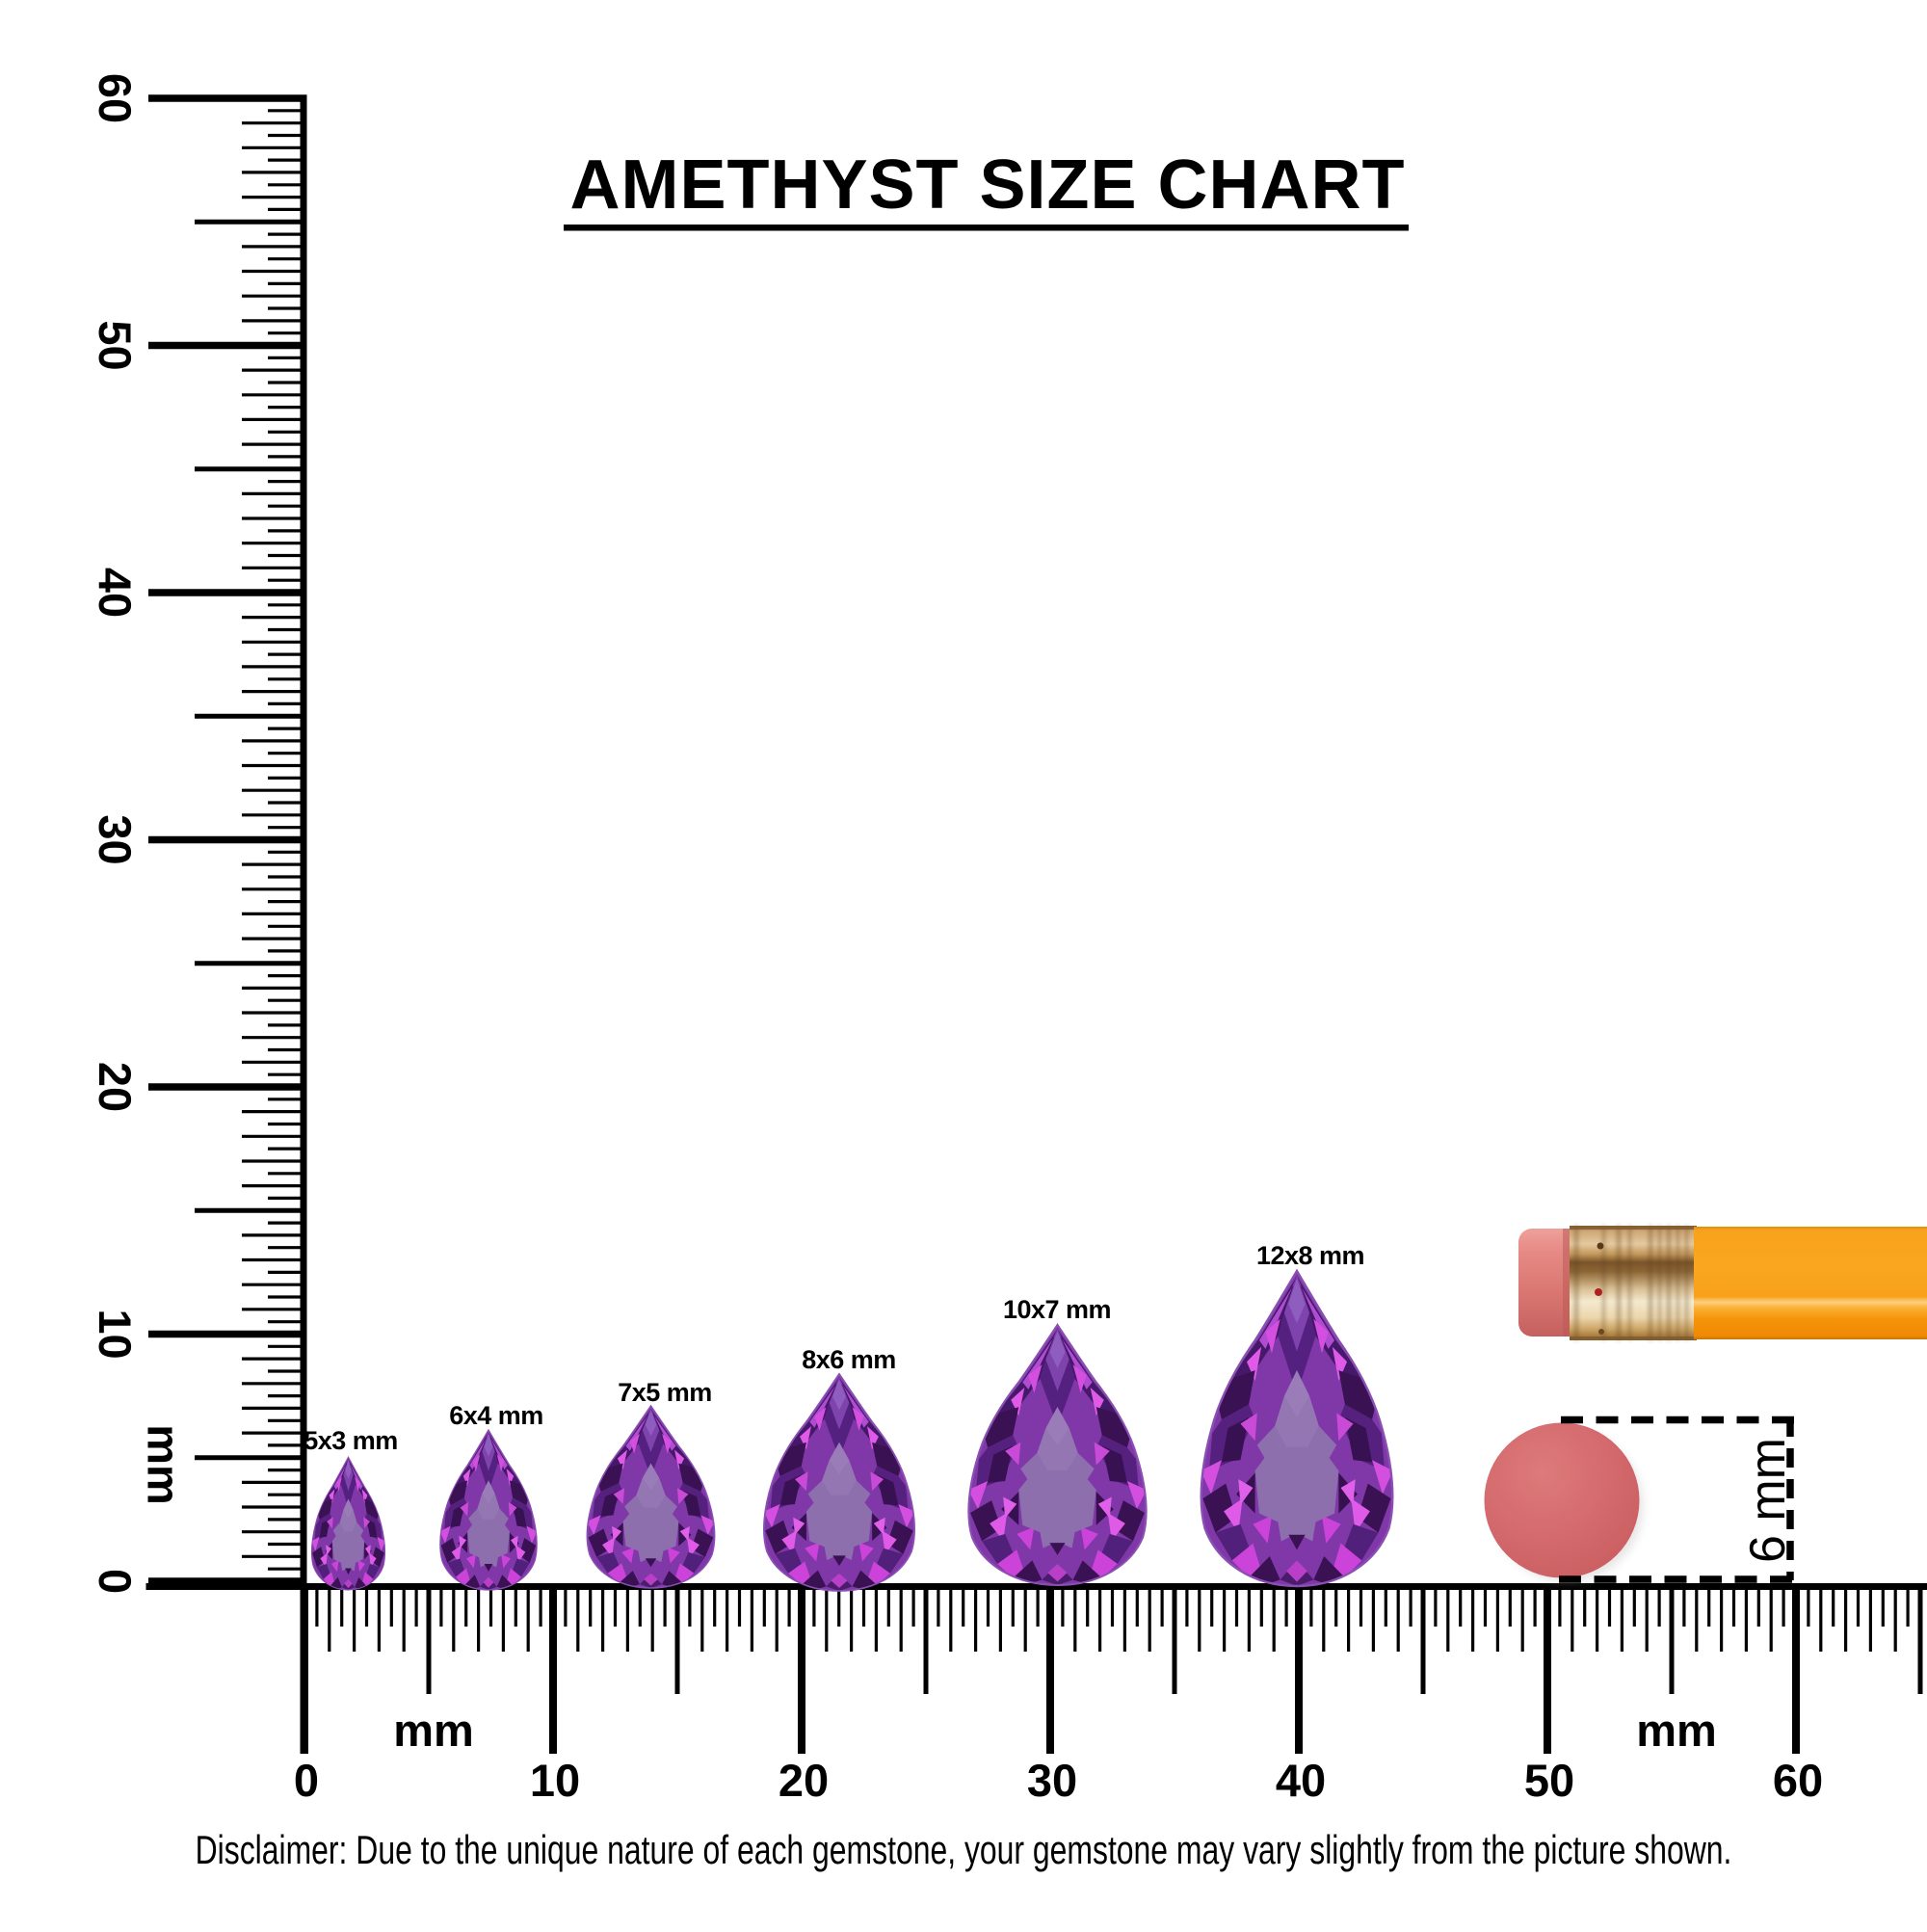 This screenshot has width=1927, height=1932. Describe the element at coordinates (849, 1359) in the screenshot. I see `svg-text: 8x6 mm` at that location.